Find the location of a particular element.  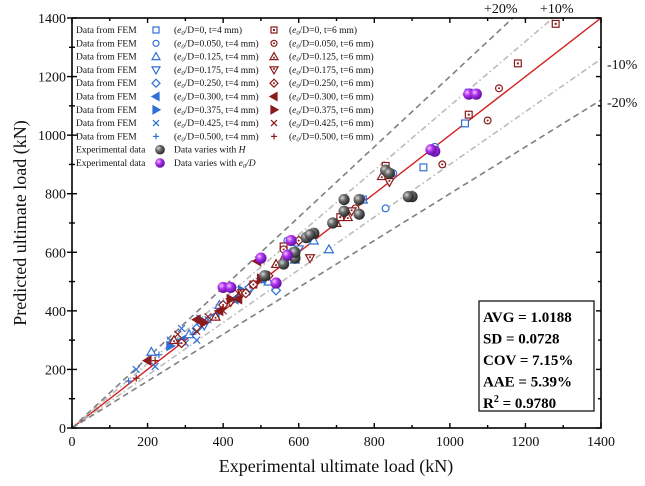

stat-r: R2 = 0.9780 is located at coordinates (519, 403).